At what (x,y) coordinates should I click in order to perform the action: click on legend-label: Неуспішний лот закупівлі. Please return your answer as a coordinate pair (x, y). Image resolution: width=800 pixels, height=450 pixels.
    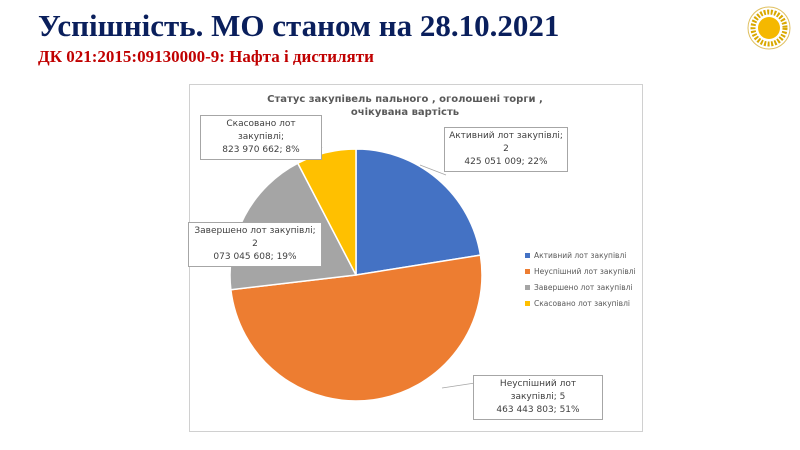
    Looking at the image, I should click on (585, 271).